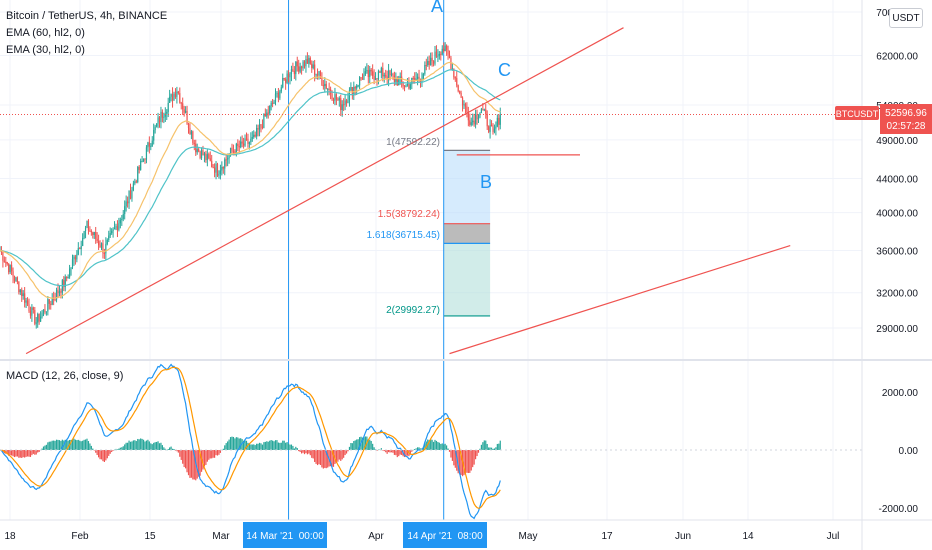 The width and height of the screenshot is (932, 550). What do you see at coordinates (504, 70) in the screenshot?
I see `annotation-c: C` at bounding box center [504, 70].